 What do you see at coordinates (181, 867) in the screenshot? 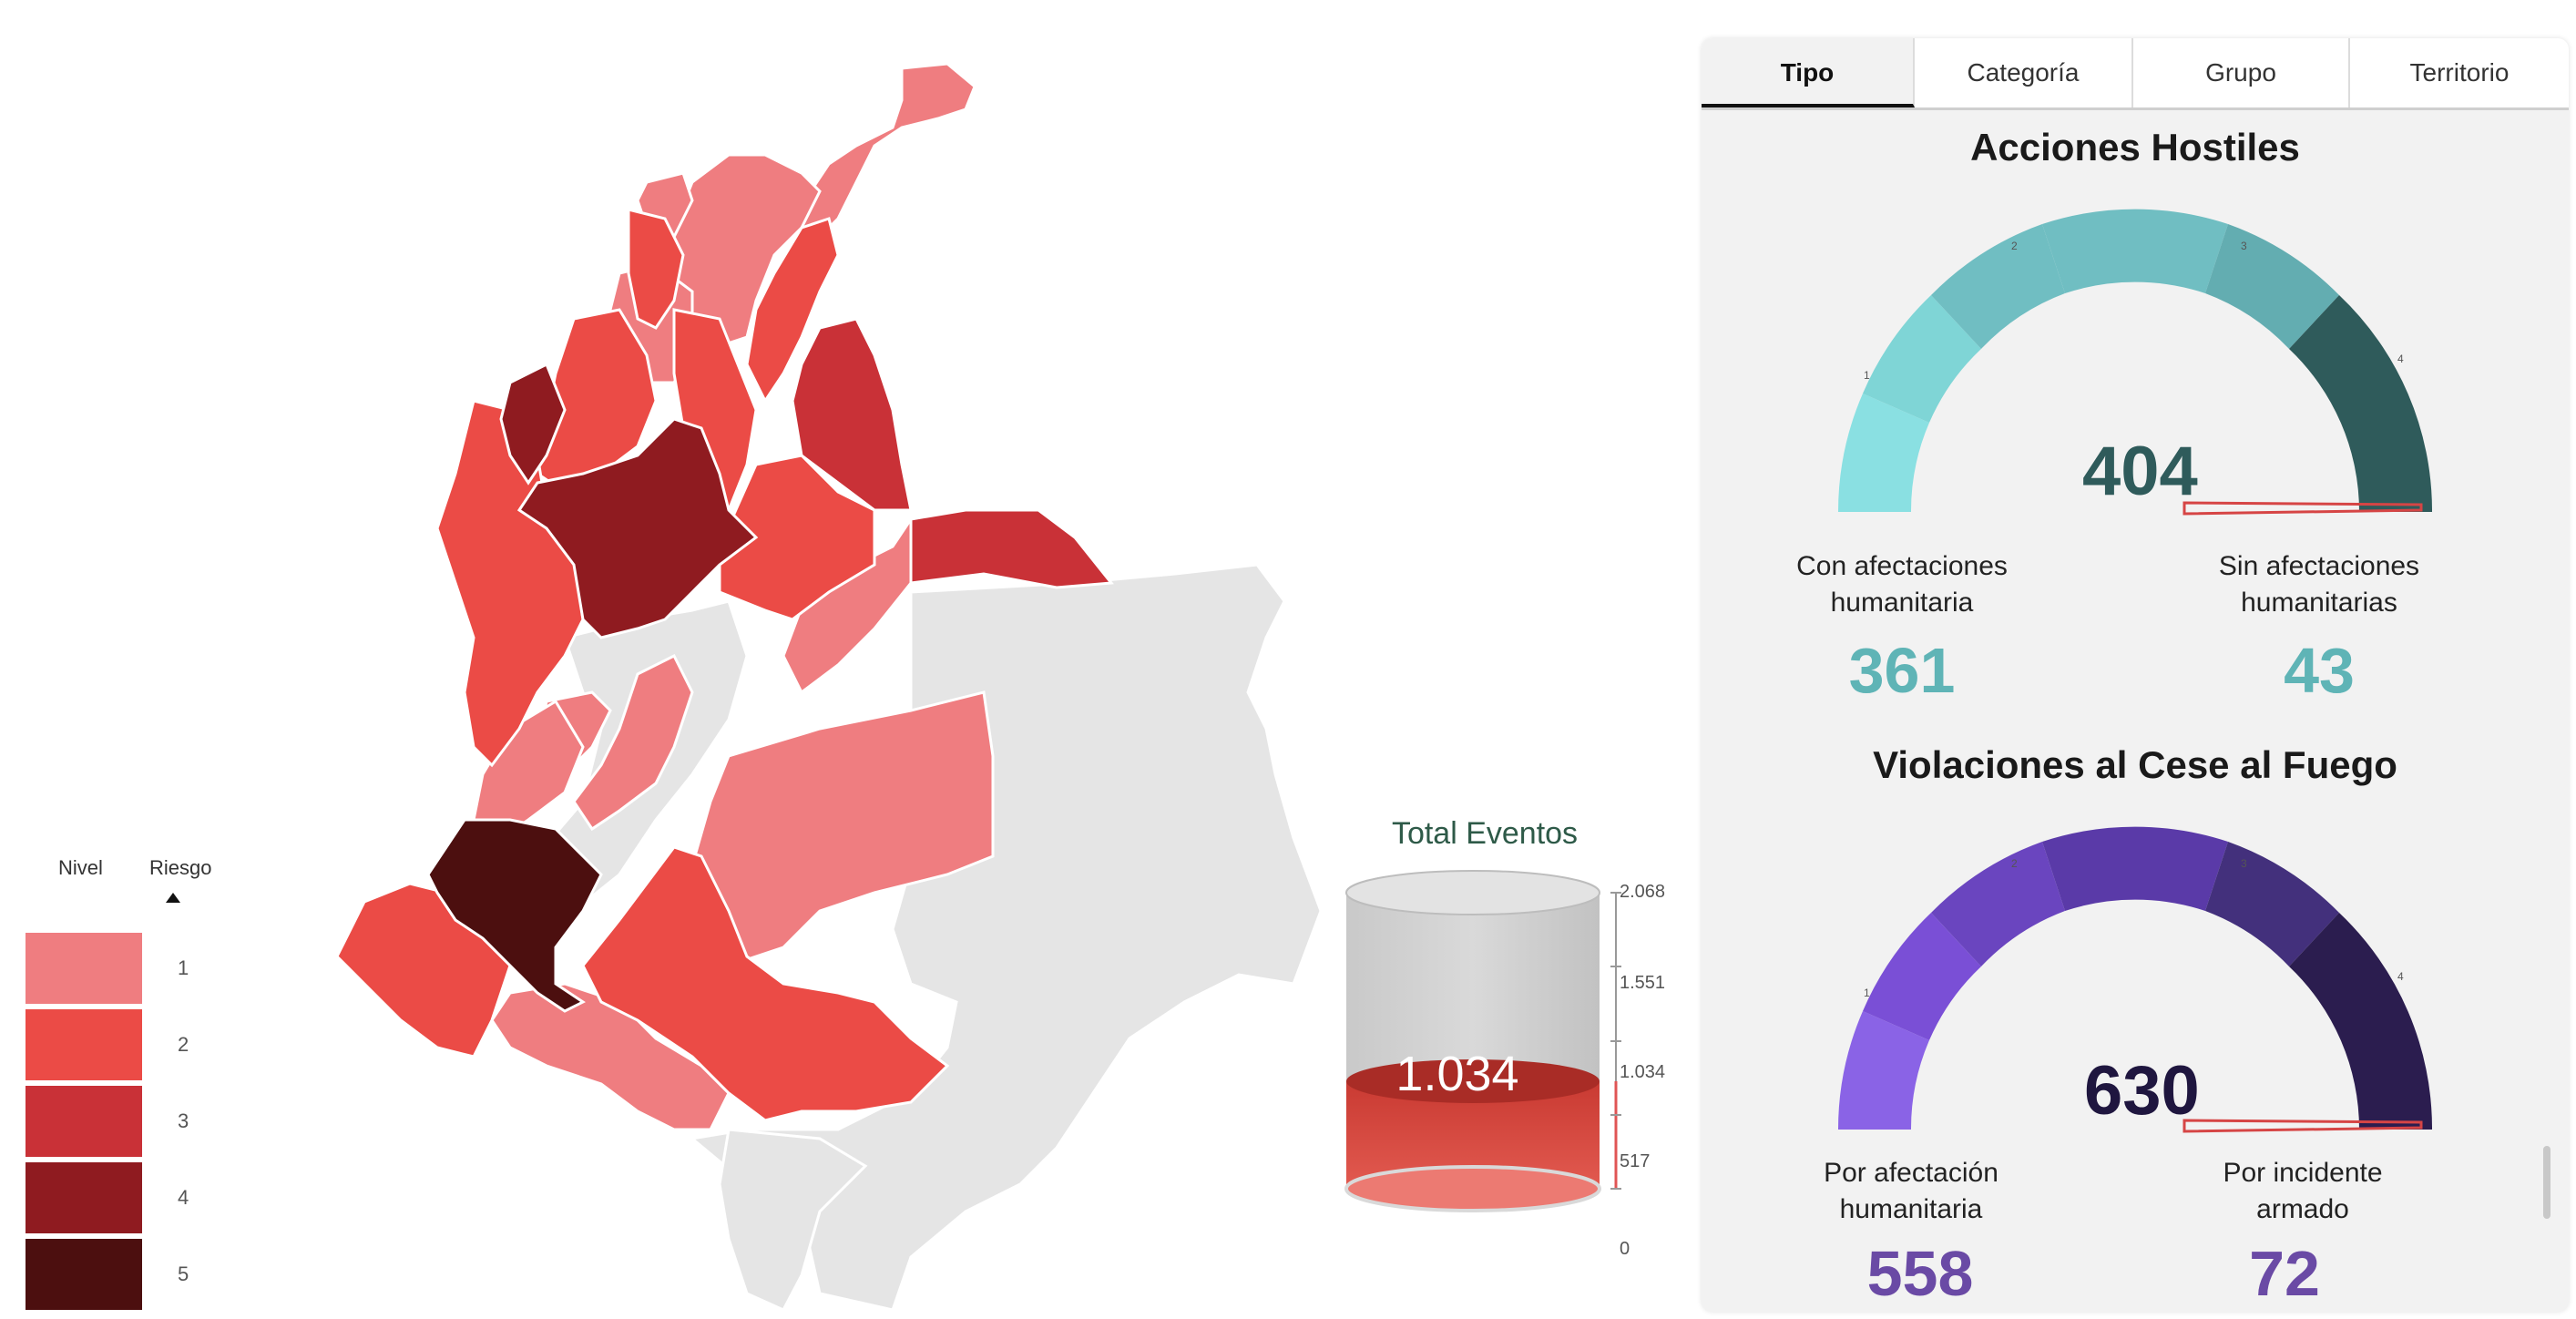
I see `legend-header-risk: Riesgo` at bounding box center [181, 867].